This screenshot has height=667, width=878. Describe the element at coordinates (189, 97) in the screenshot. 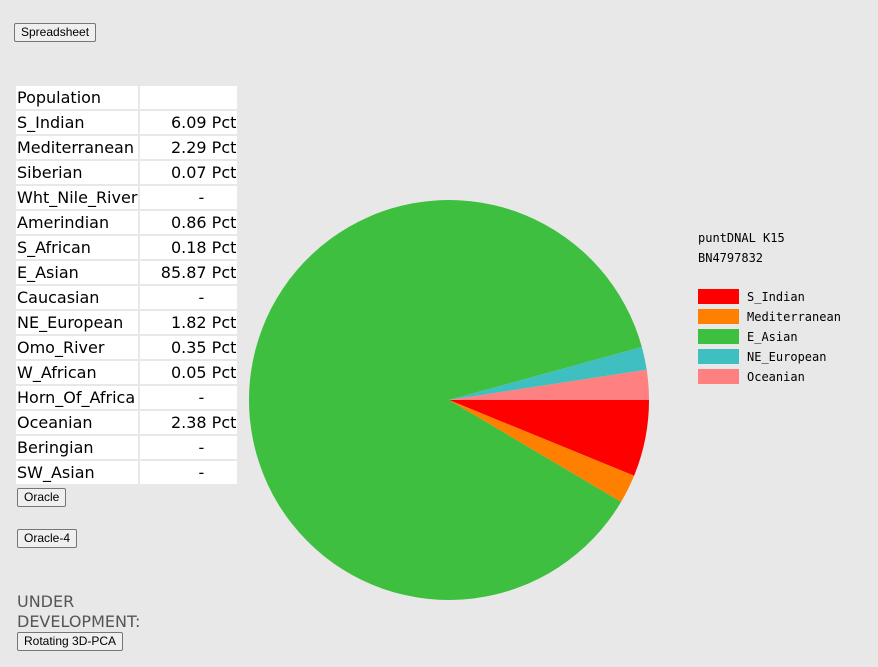

I see `population-header-value` at that location.